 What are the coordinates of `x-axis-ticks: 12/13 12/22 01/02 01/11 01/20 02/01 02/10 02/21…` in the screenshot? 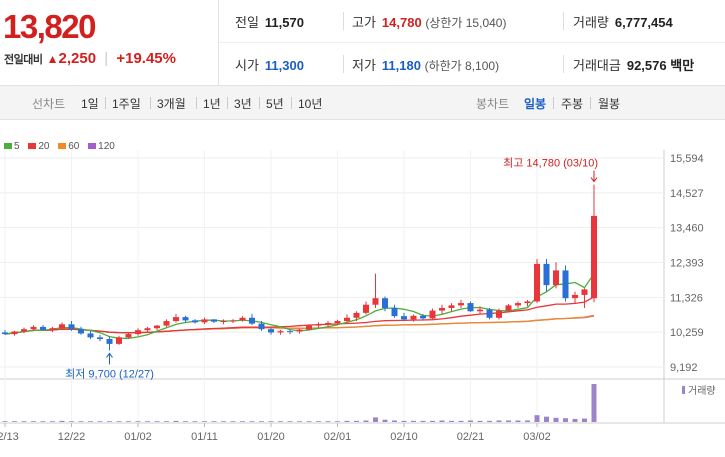 It's located at (275, 433).